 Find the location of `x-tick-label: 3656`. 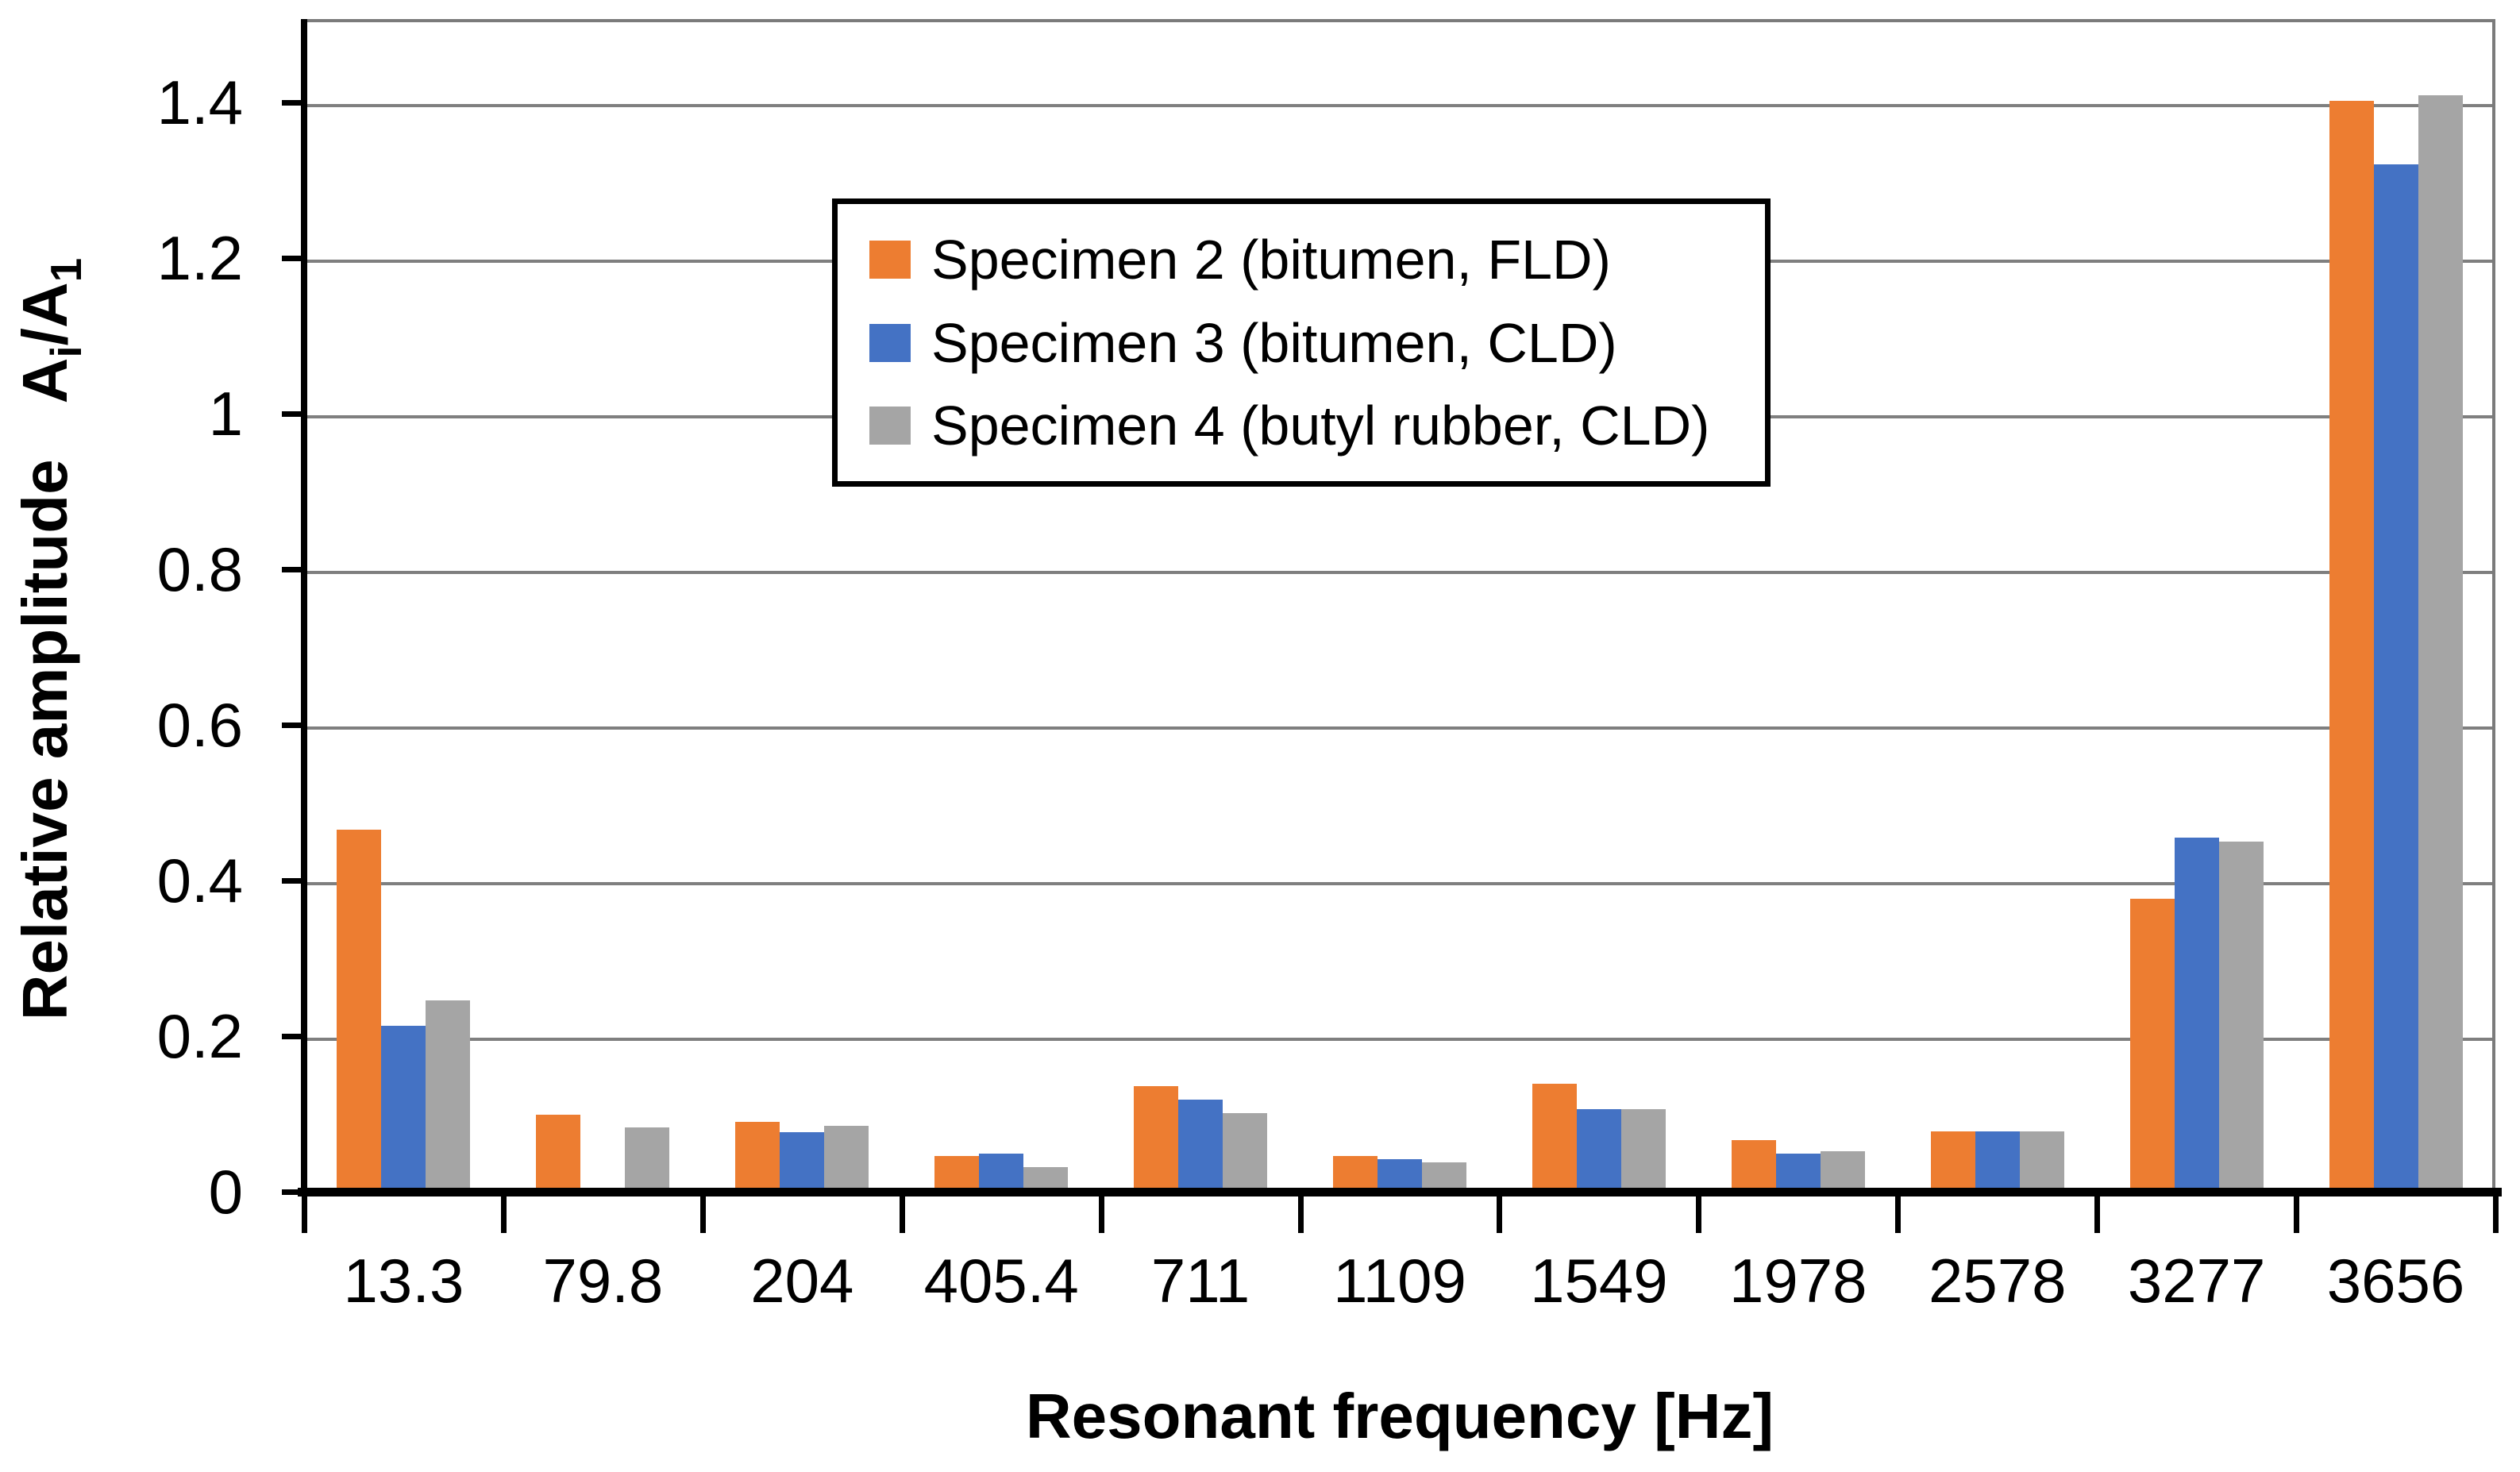

x-tick-label: 3656 is located at coordinates (2395, 1281).